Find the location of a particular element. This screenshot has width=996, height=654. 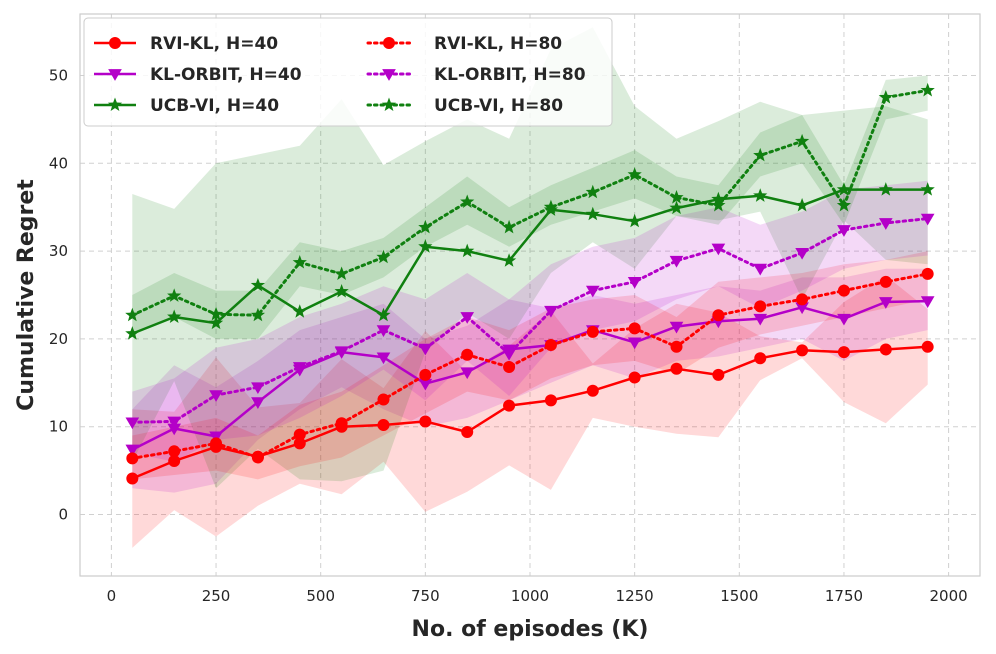

legend-label: RVI-KL, H=40 is located at coordinates (214, 44).